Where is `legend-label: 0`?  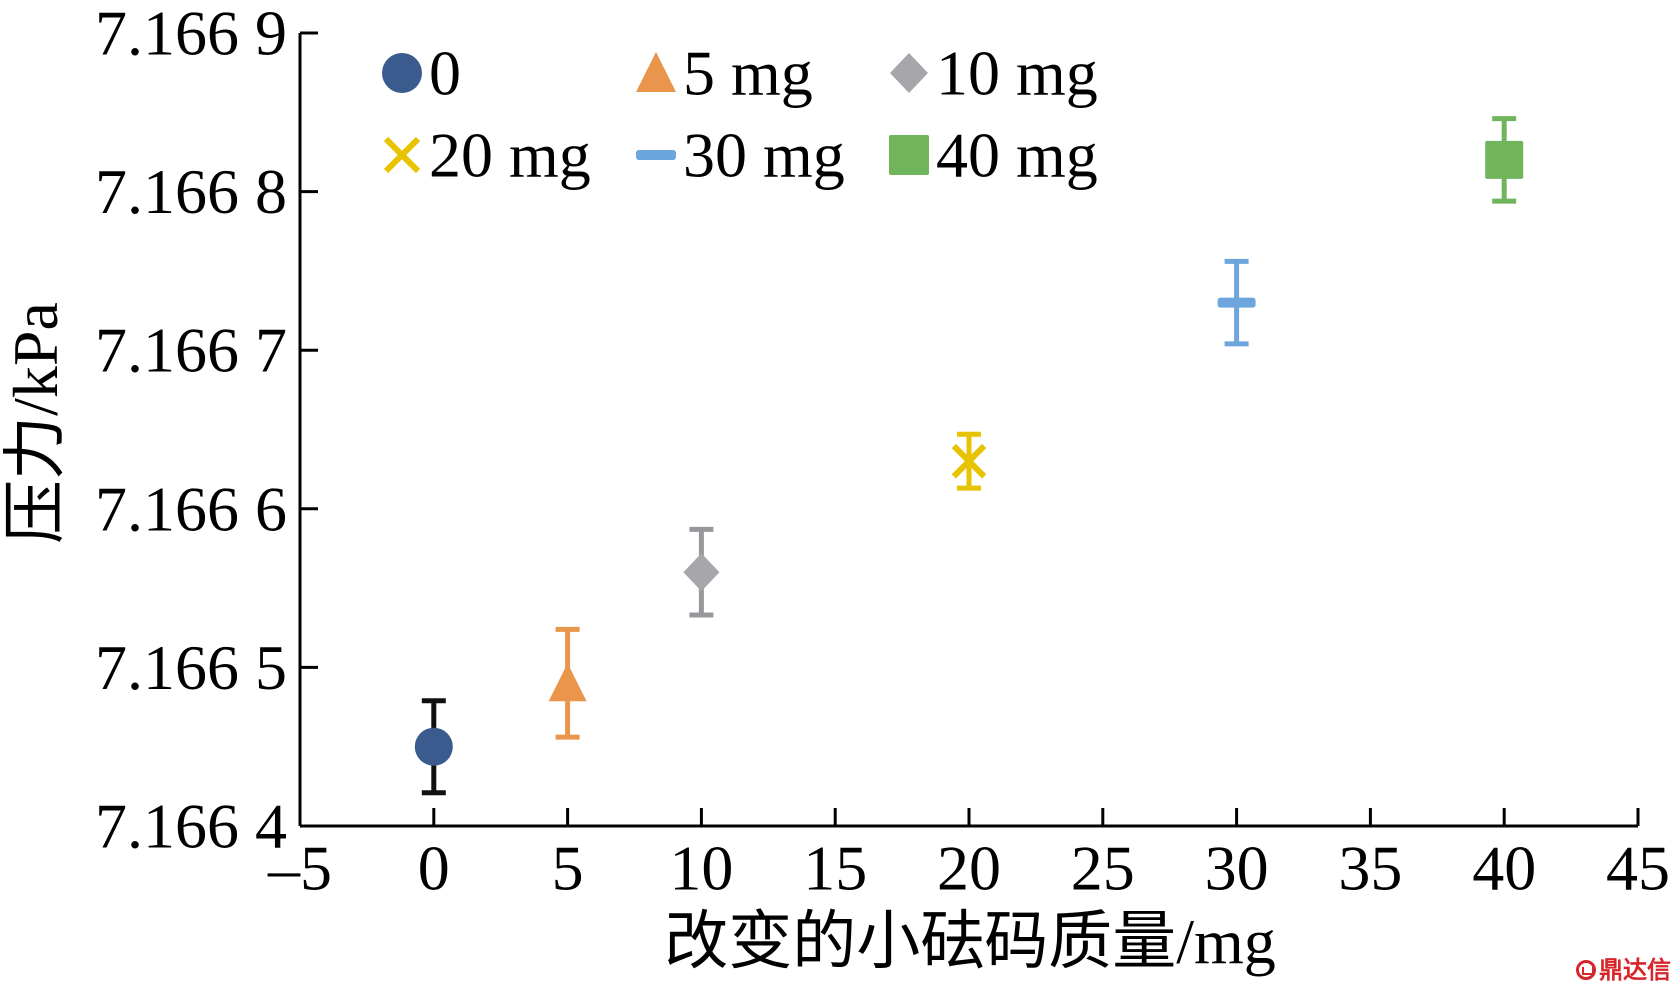
legend-label: 0 is located at coordinates (445, 73).